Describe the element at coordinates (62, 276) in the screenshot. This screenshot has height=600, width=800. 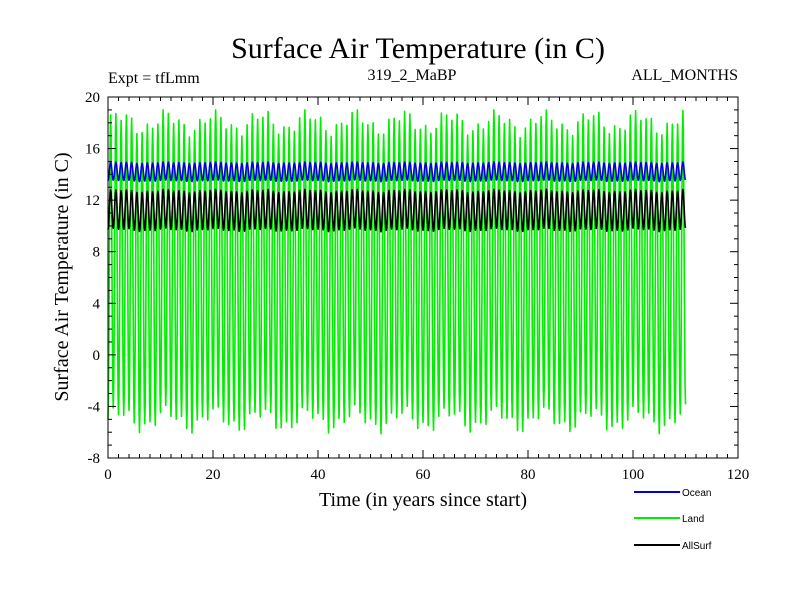
I see `y-axis-label: Surface Air Temperature (in C)` at that location.